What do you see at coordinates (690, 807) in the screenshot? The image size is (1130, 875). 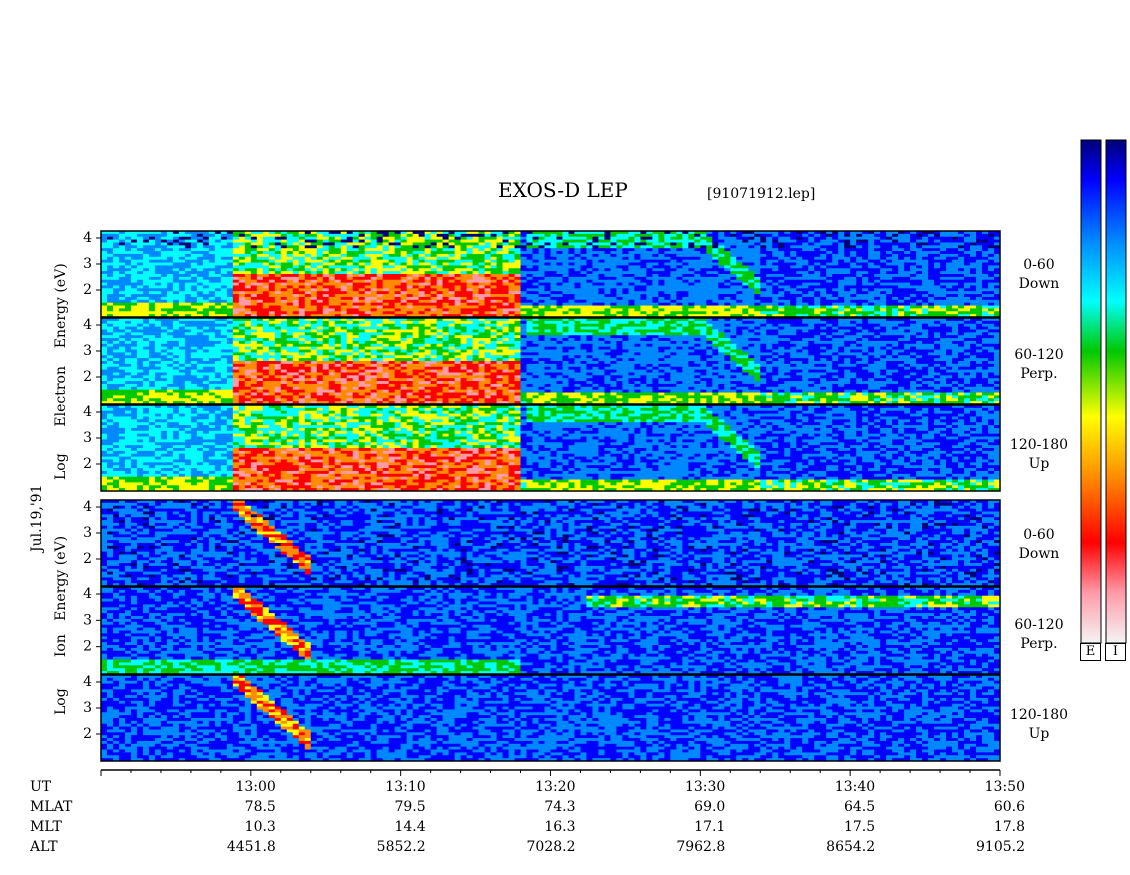 I see `ephemeris-mlat-value: 69.0` at bounding box center [690, 807].